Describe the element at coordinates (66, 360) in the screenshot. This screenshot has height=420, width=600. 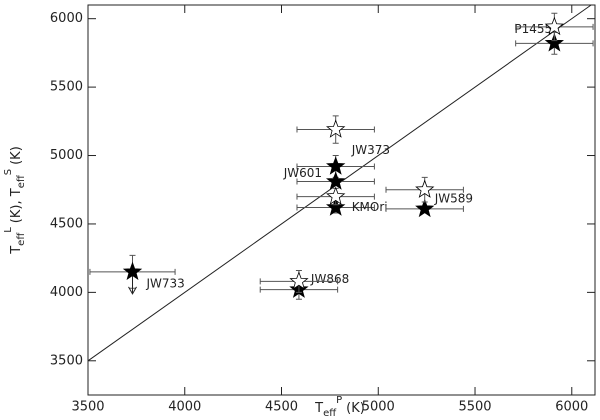
I see `y-tick-label: 3500` at that location.